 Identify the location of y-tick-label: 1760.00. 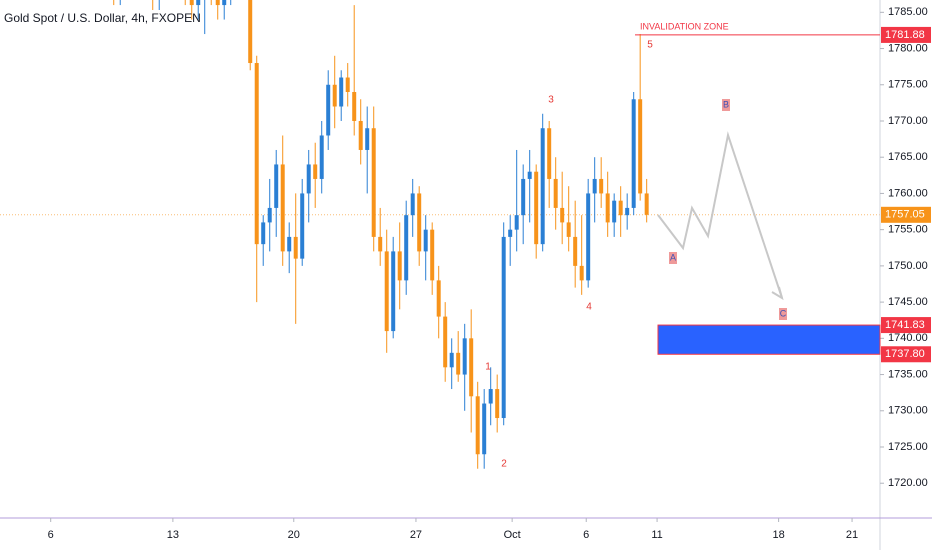
(908, 193).